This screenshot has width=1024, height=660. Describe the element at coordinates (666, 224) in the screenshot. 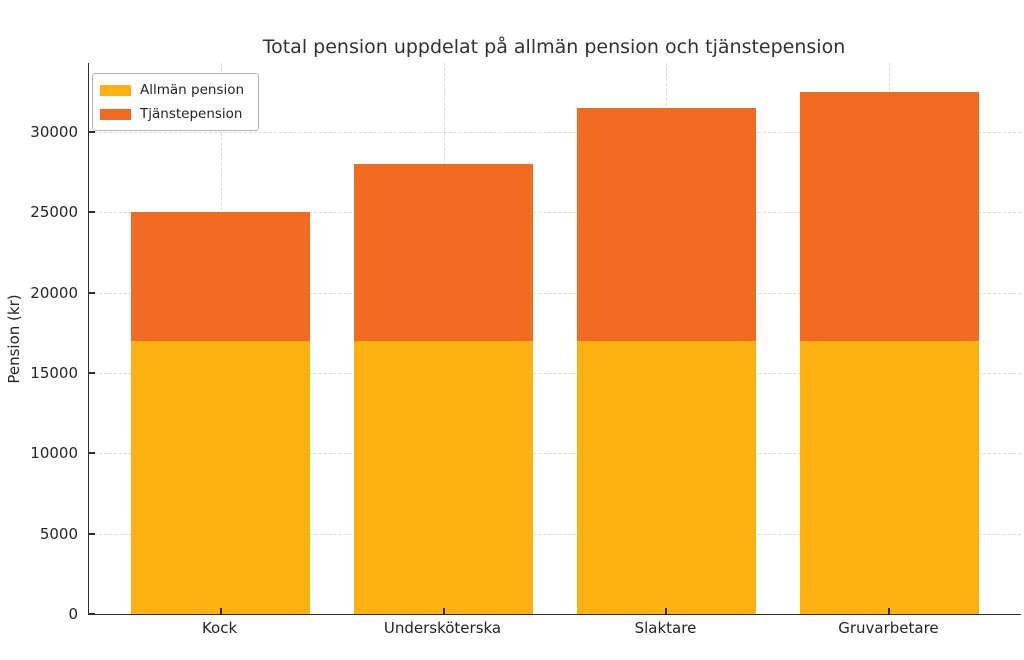

I see `bar-slaktare-tj-nstepension` at that location.